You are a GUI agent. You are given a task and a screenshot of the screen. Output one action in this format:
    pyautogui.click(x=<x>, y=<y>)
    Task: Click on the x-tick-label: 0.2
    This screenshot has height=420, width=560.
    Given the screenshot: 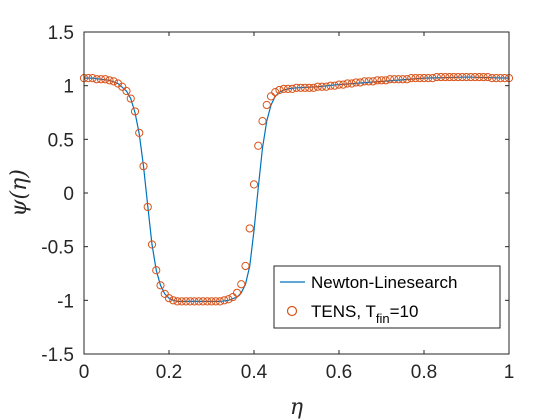 What is the action you would take?
    pyautogui.click(x=169, y=372)
    